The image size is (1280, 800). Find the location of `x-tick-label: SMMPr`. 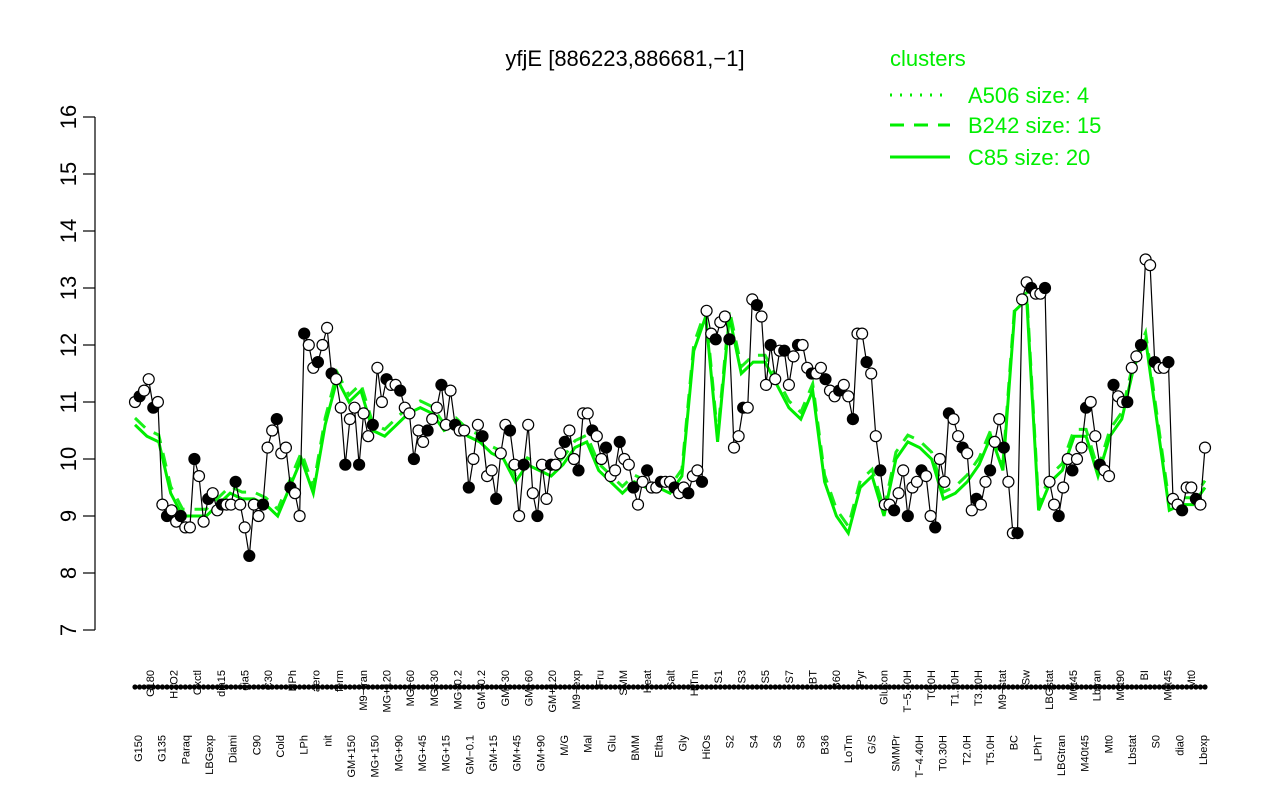

x-tick-label: SMMPr is located at coordinates (896, 753).